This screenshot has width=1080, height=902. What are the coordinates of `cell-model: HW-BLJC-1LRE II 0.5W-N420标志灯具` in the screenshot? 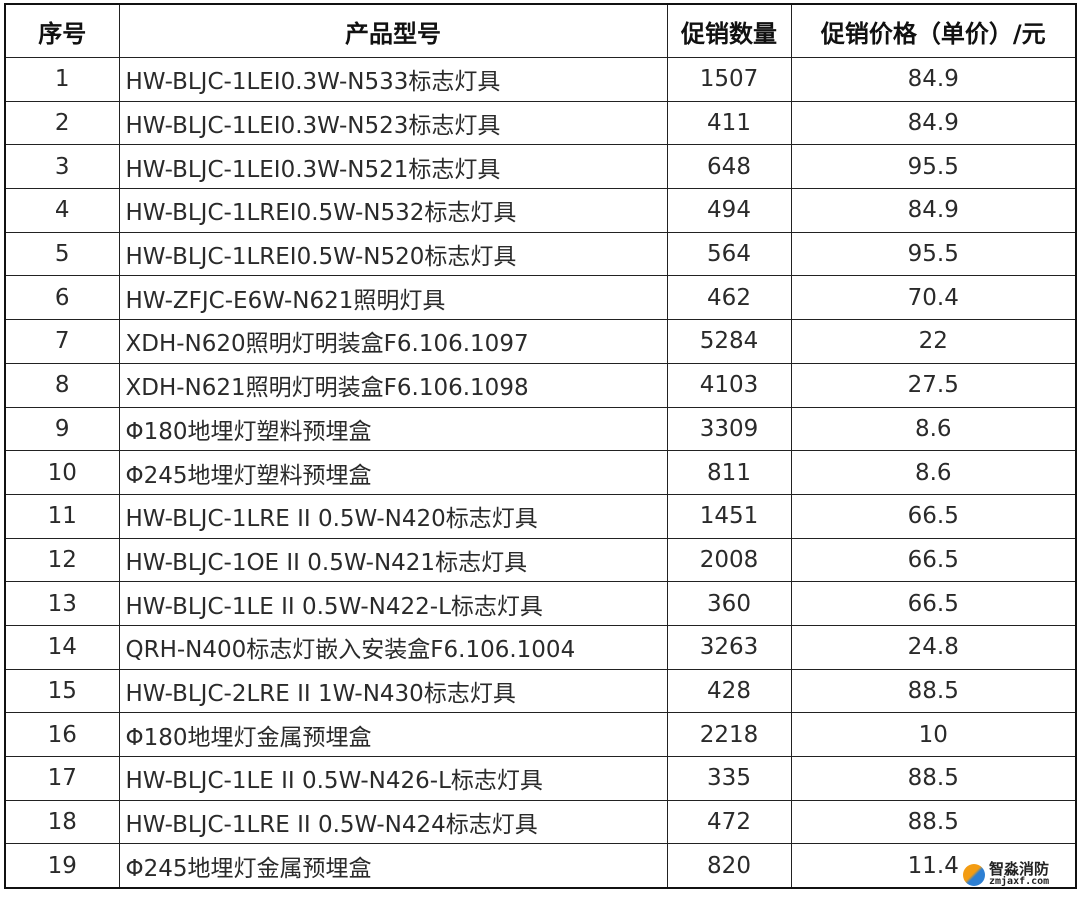 It's located at (393, 516).